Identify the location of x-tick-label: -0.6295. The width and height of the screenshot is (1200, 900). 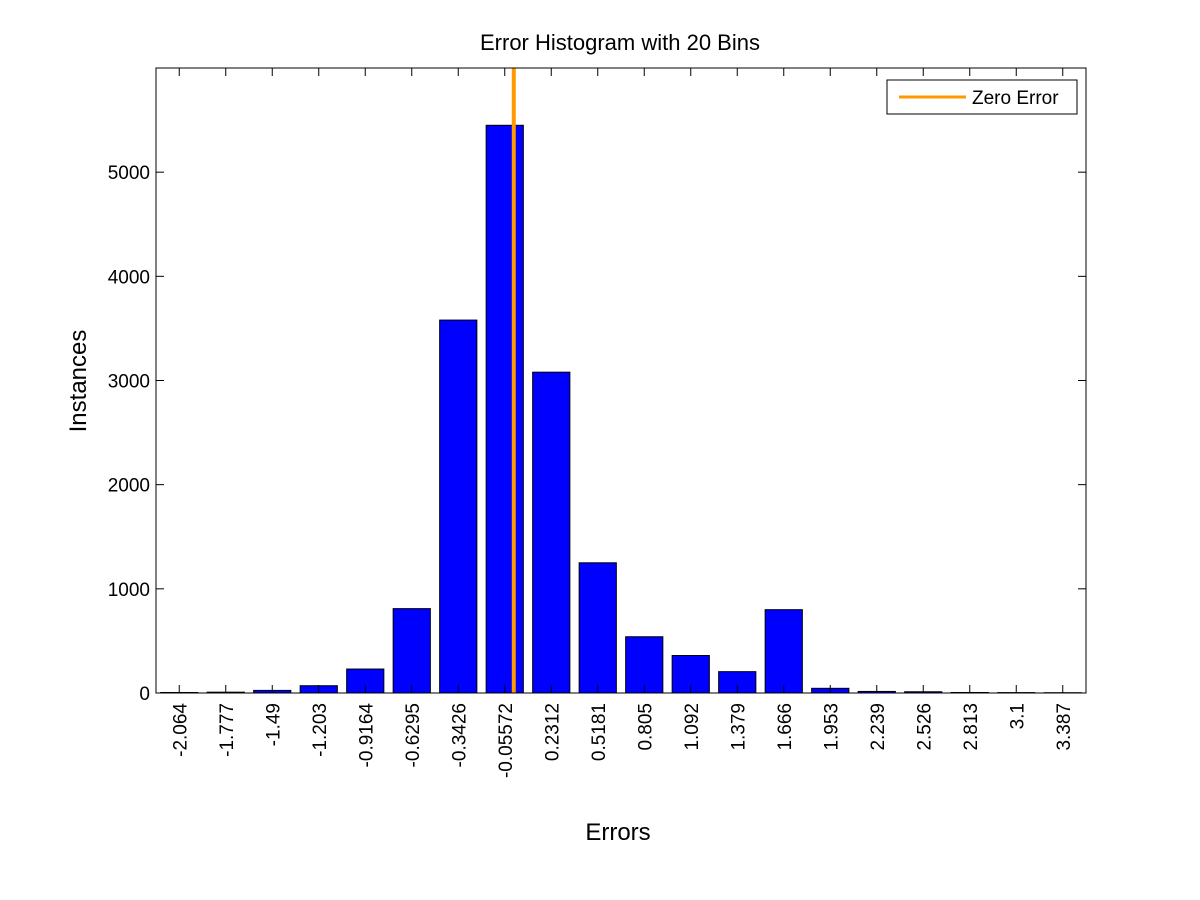
(413, 735).